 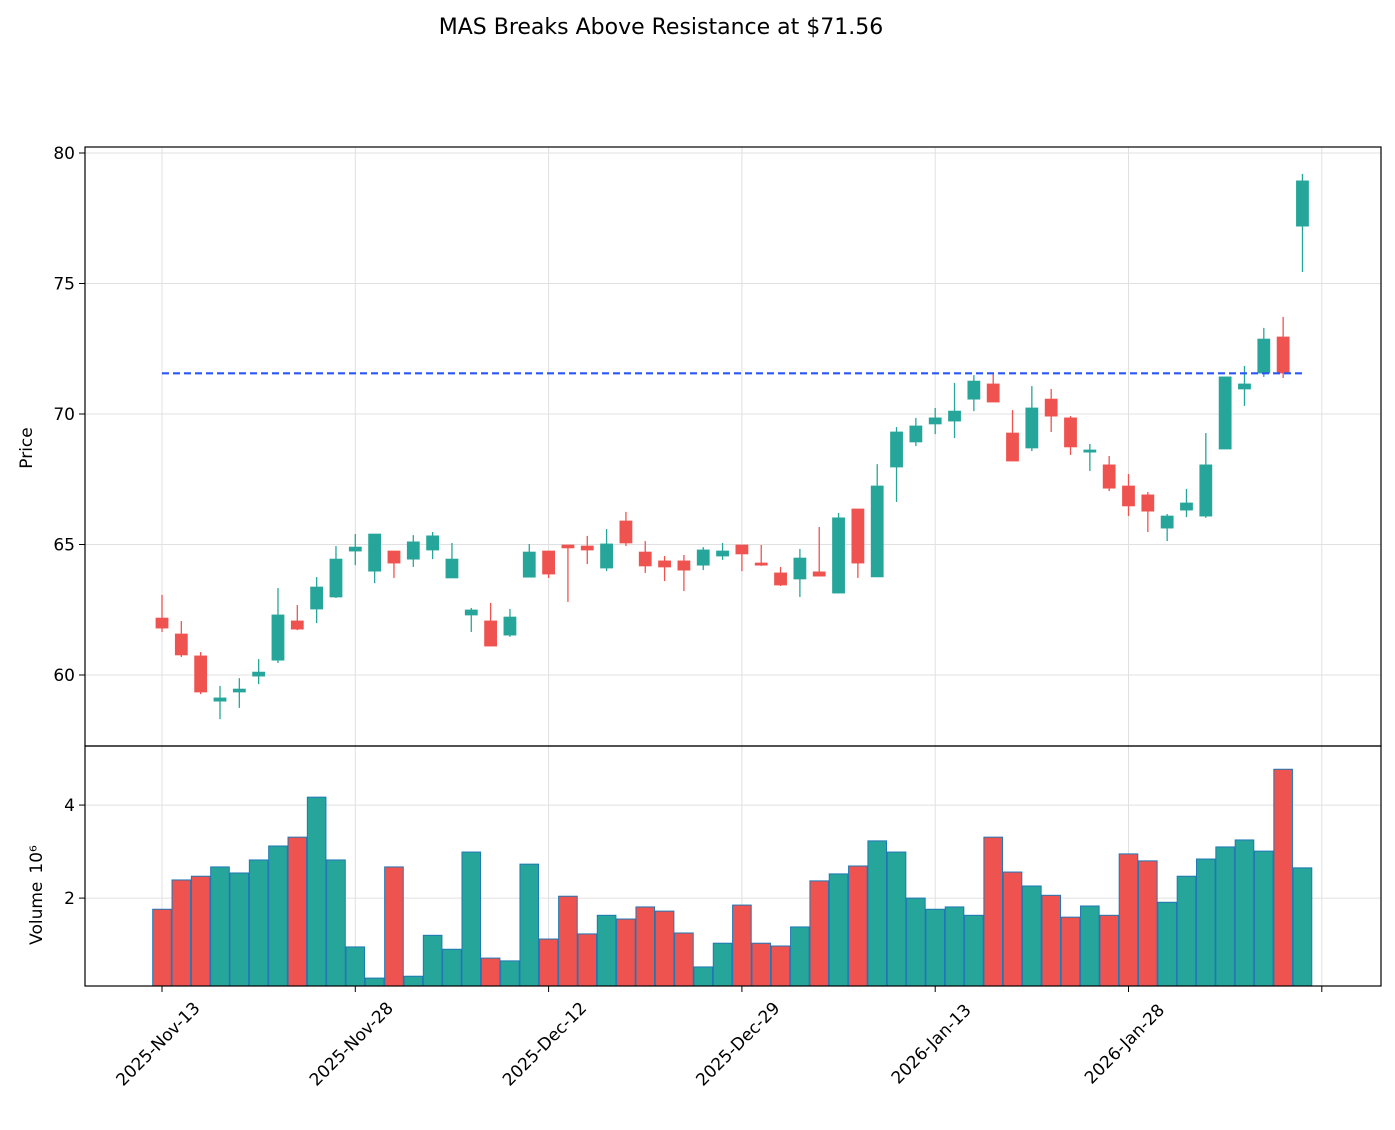 I want to click on y-tick-label: 65, so click(x=64, y=546).